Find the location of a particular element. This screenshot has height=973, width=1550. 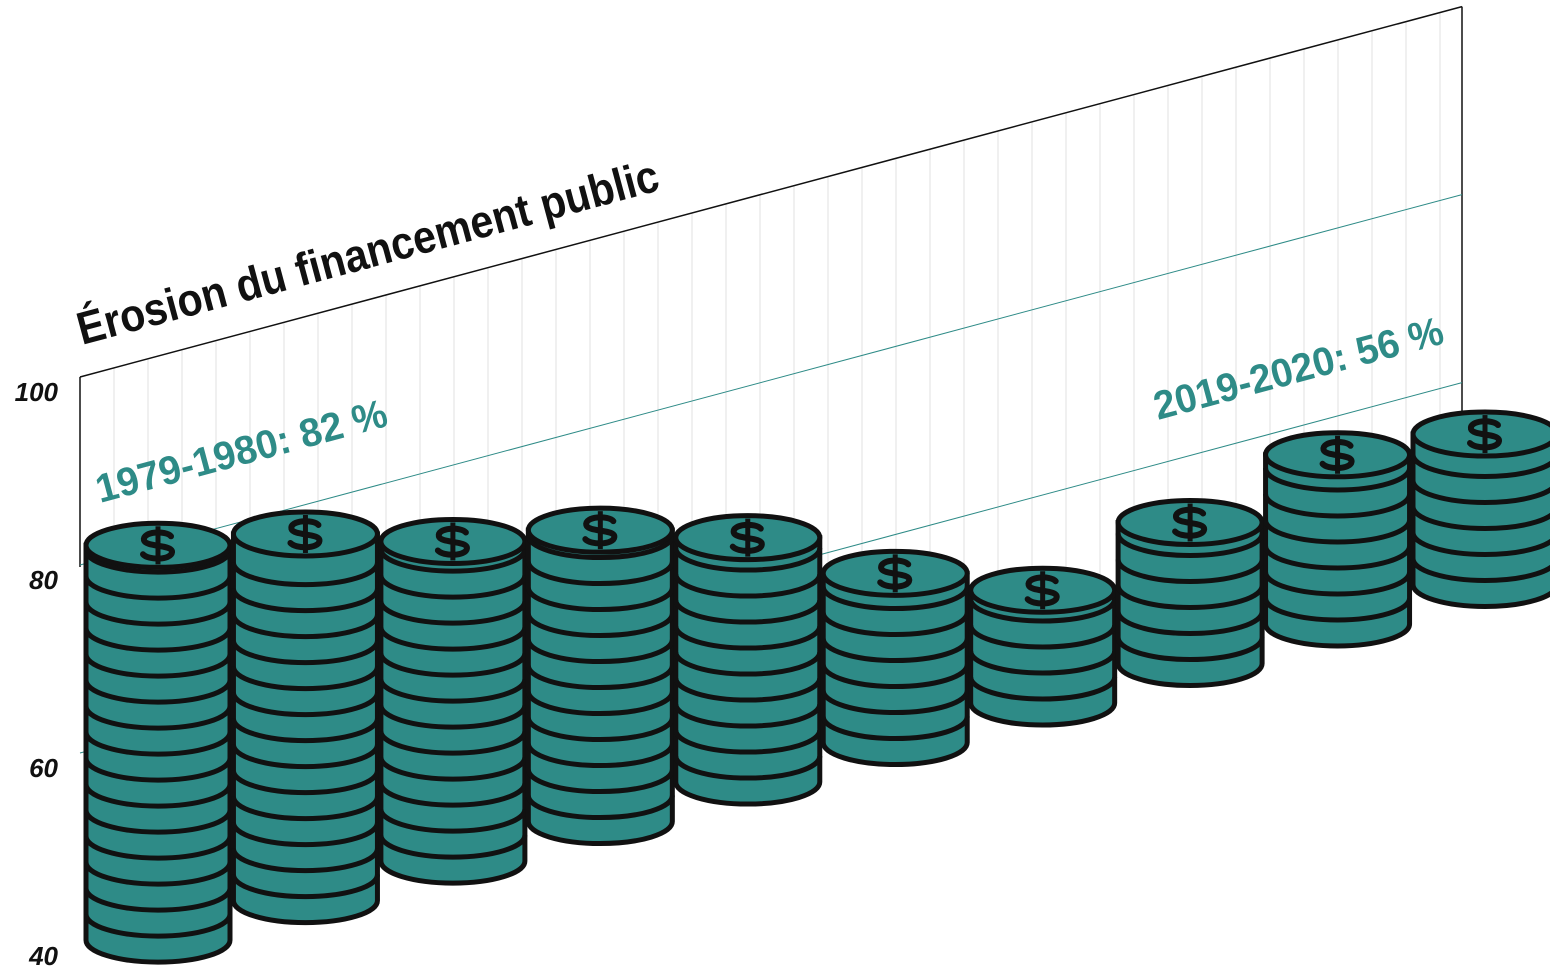

chart-title: Érosion du financement public is located at coordinates (367, 252).